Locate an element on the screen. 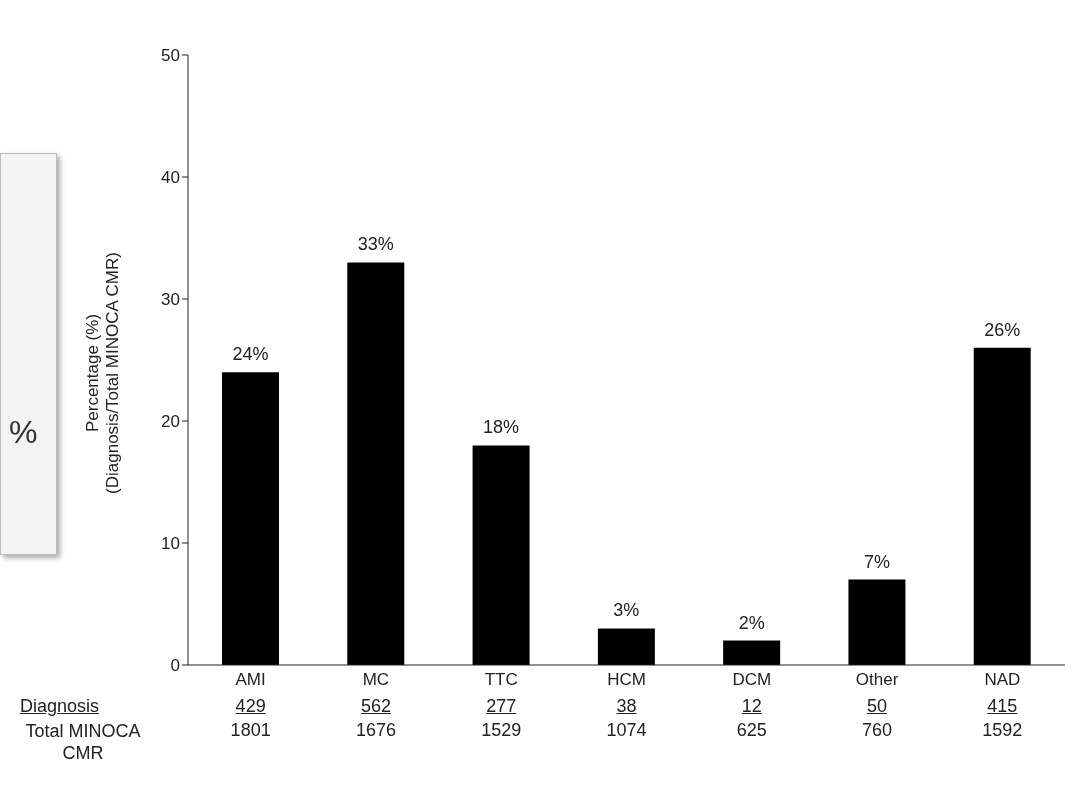 This screenshot has height=804, width=1073. data-label: 2% is located at coordinates (751, 622).